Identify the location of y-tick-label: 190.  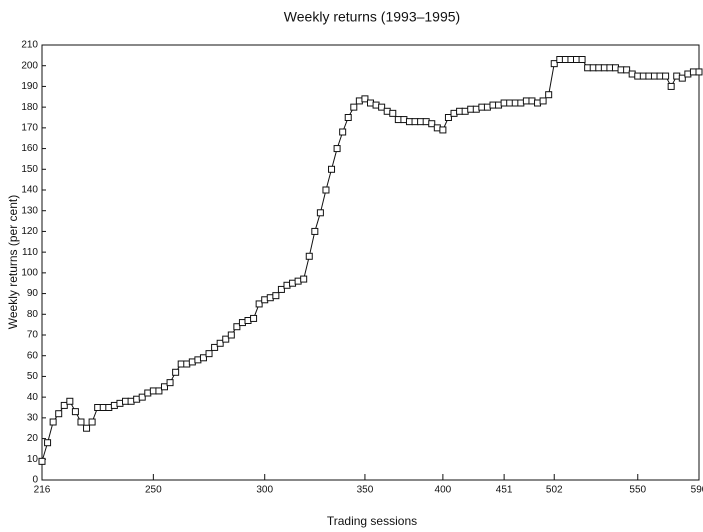
(29, 86).